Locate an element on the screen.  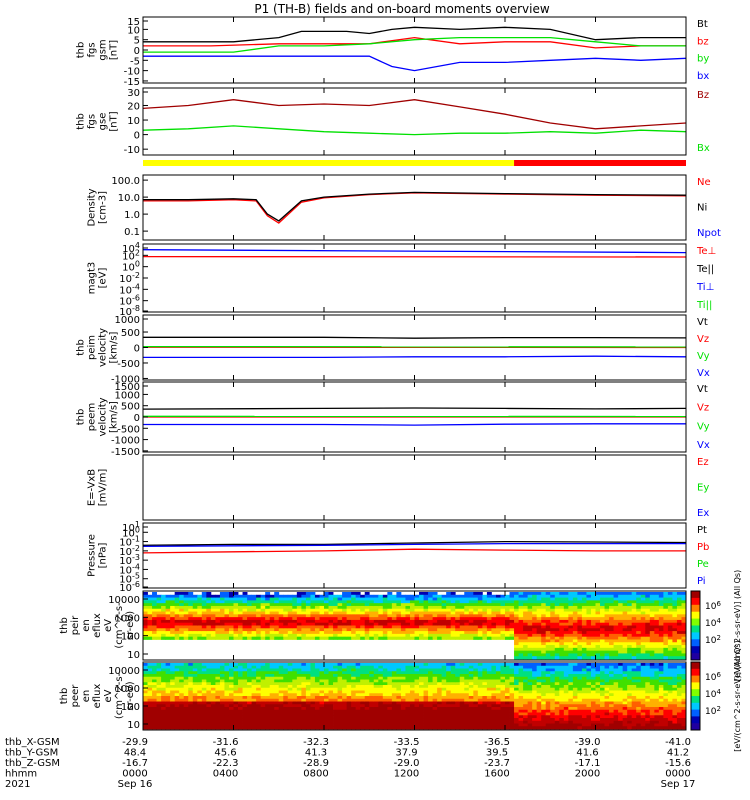
panel-frame is located at coordinates (414, 487).